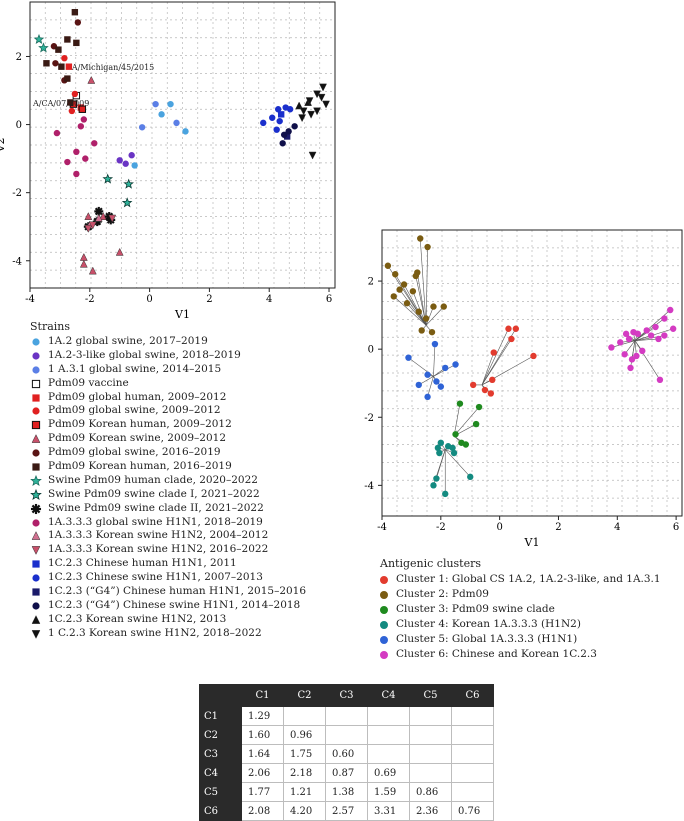  I want to click on strains-legend-item: Pdm09 global human, 2009–2012, so click(168, 398).